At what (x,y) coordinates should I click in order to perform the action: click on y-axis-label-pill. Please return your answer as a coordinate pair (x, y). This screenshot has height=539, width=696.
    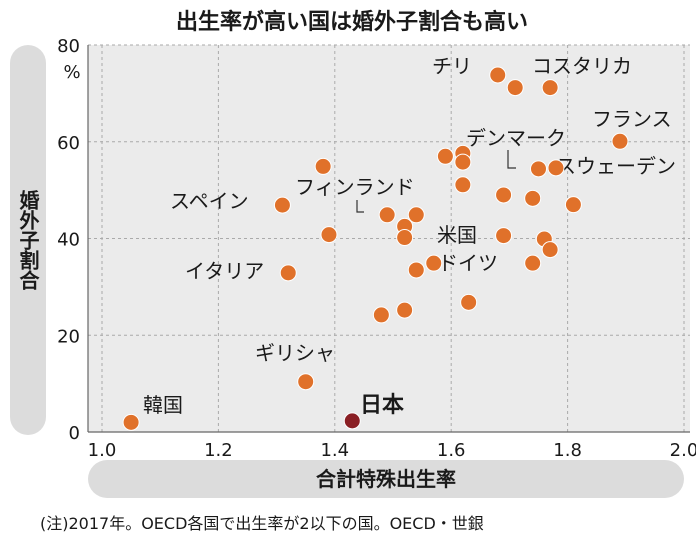
    Looking at the image, I should click on (28, 240).